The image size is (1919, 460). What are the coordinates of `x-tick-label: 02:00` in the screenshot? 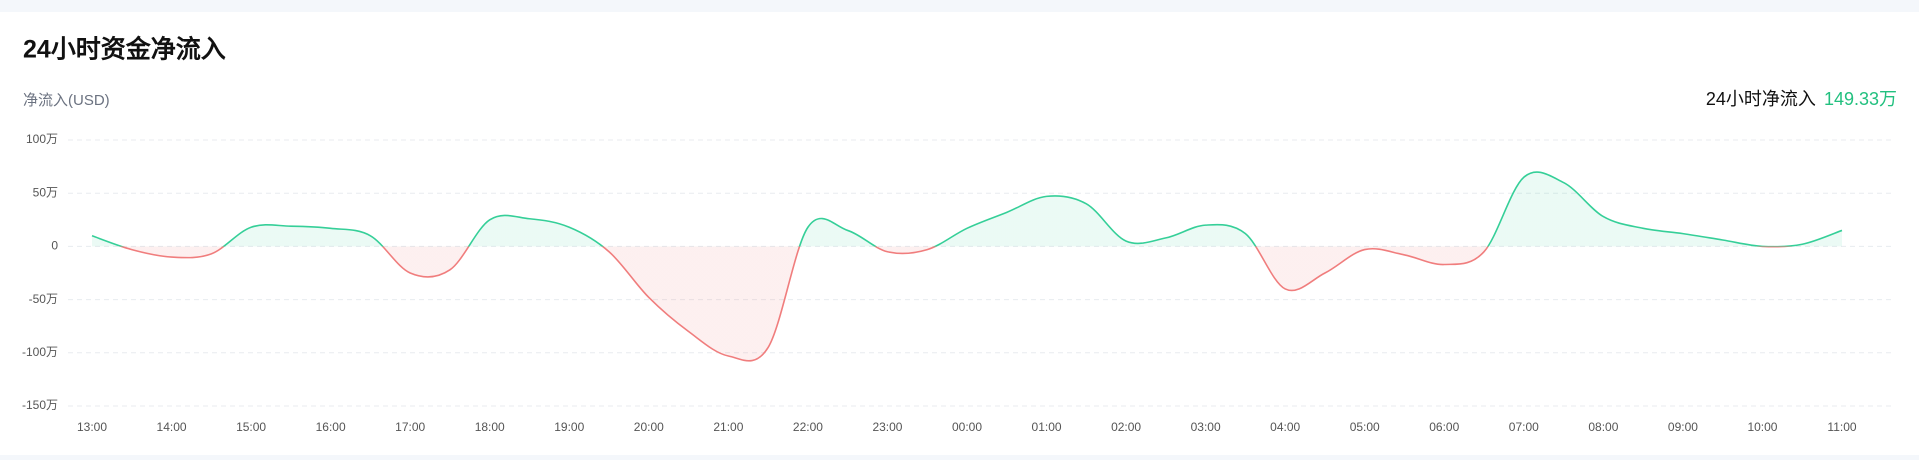 It's located at (1126, 427).